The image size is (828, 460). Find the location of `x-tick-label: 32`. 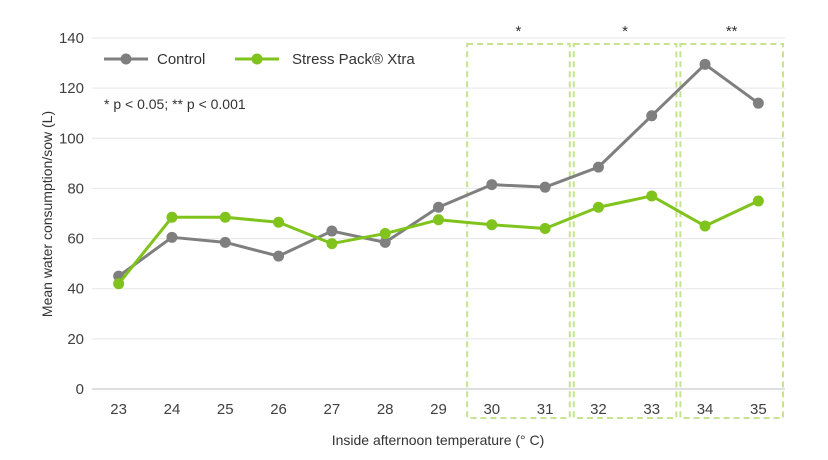

x-tick-label: 32 is located at coordinates (598, 409).